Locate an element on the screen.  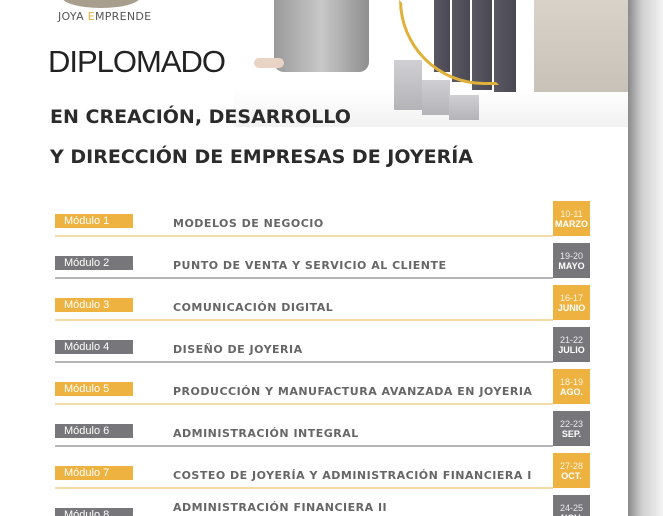
module-row: Módulo 3 COMUNICACIÓN DIGITAL 16-17 JUNIO is located at coordinates (323, 303).